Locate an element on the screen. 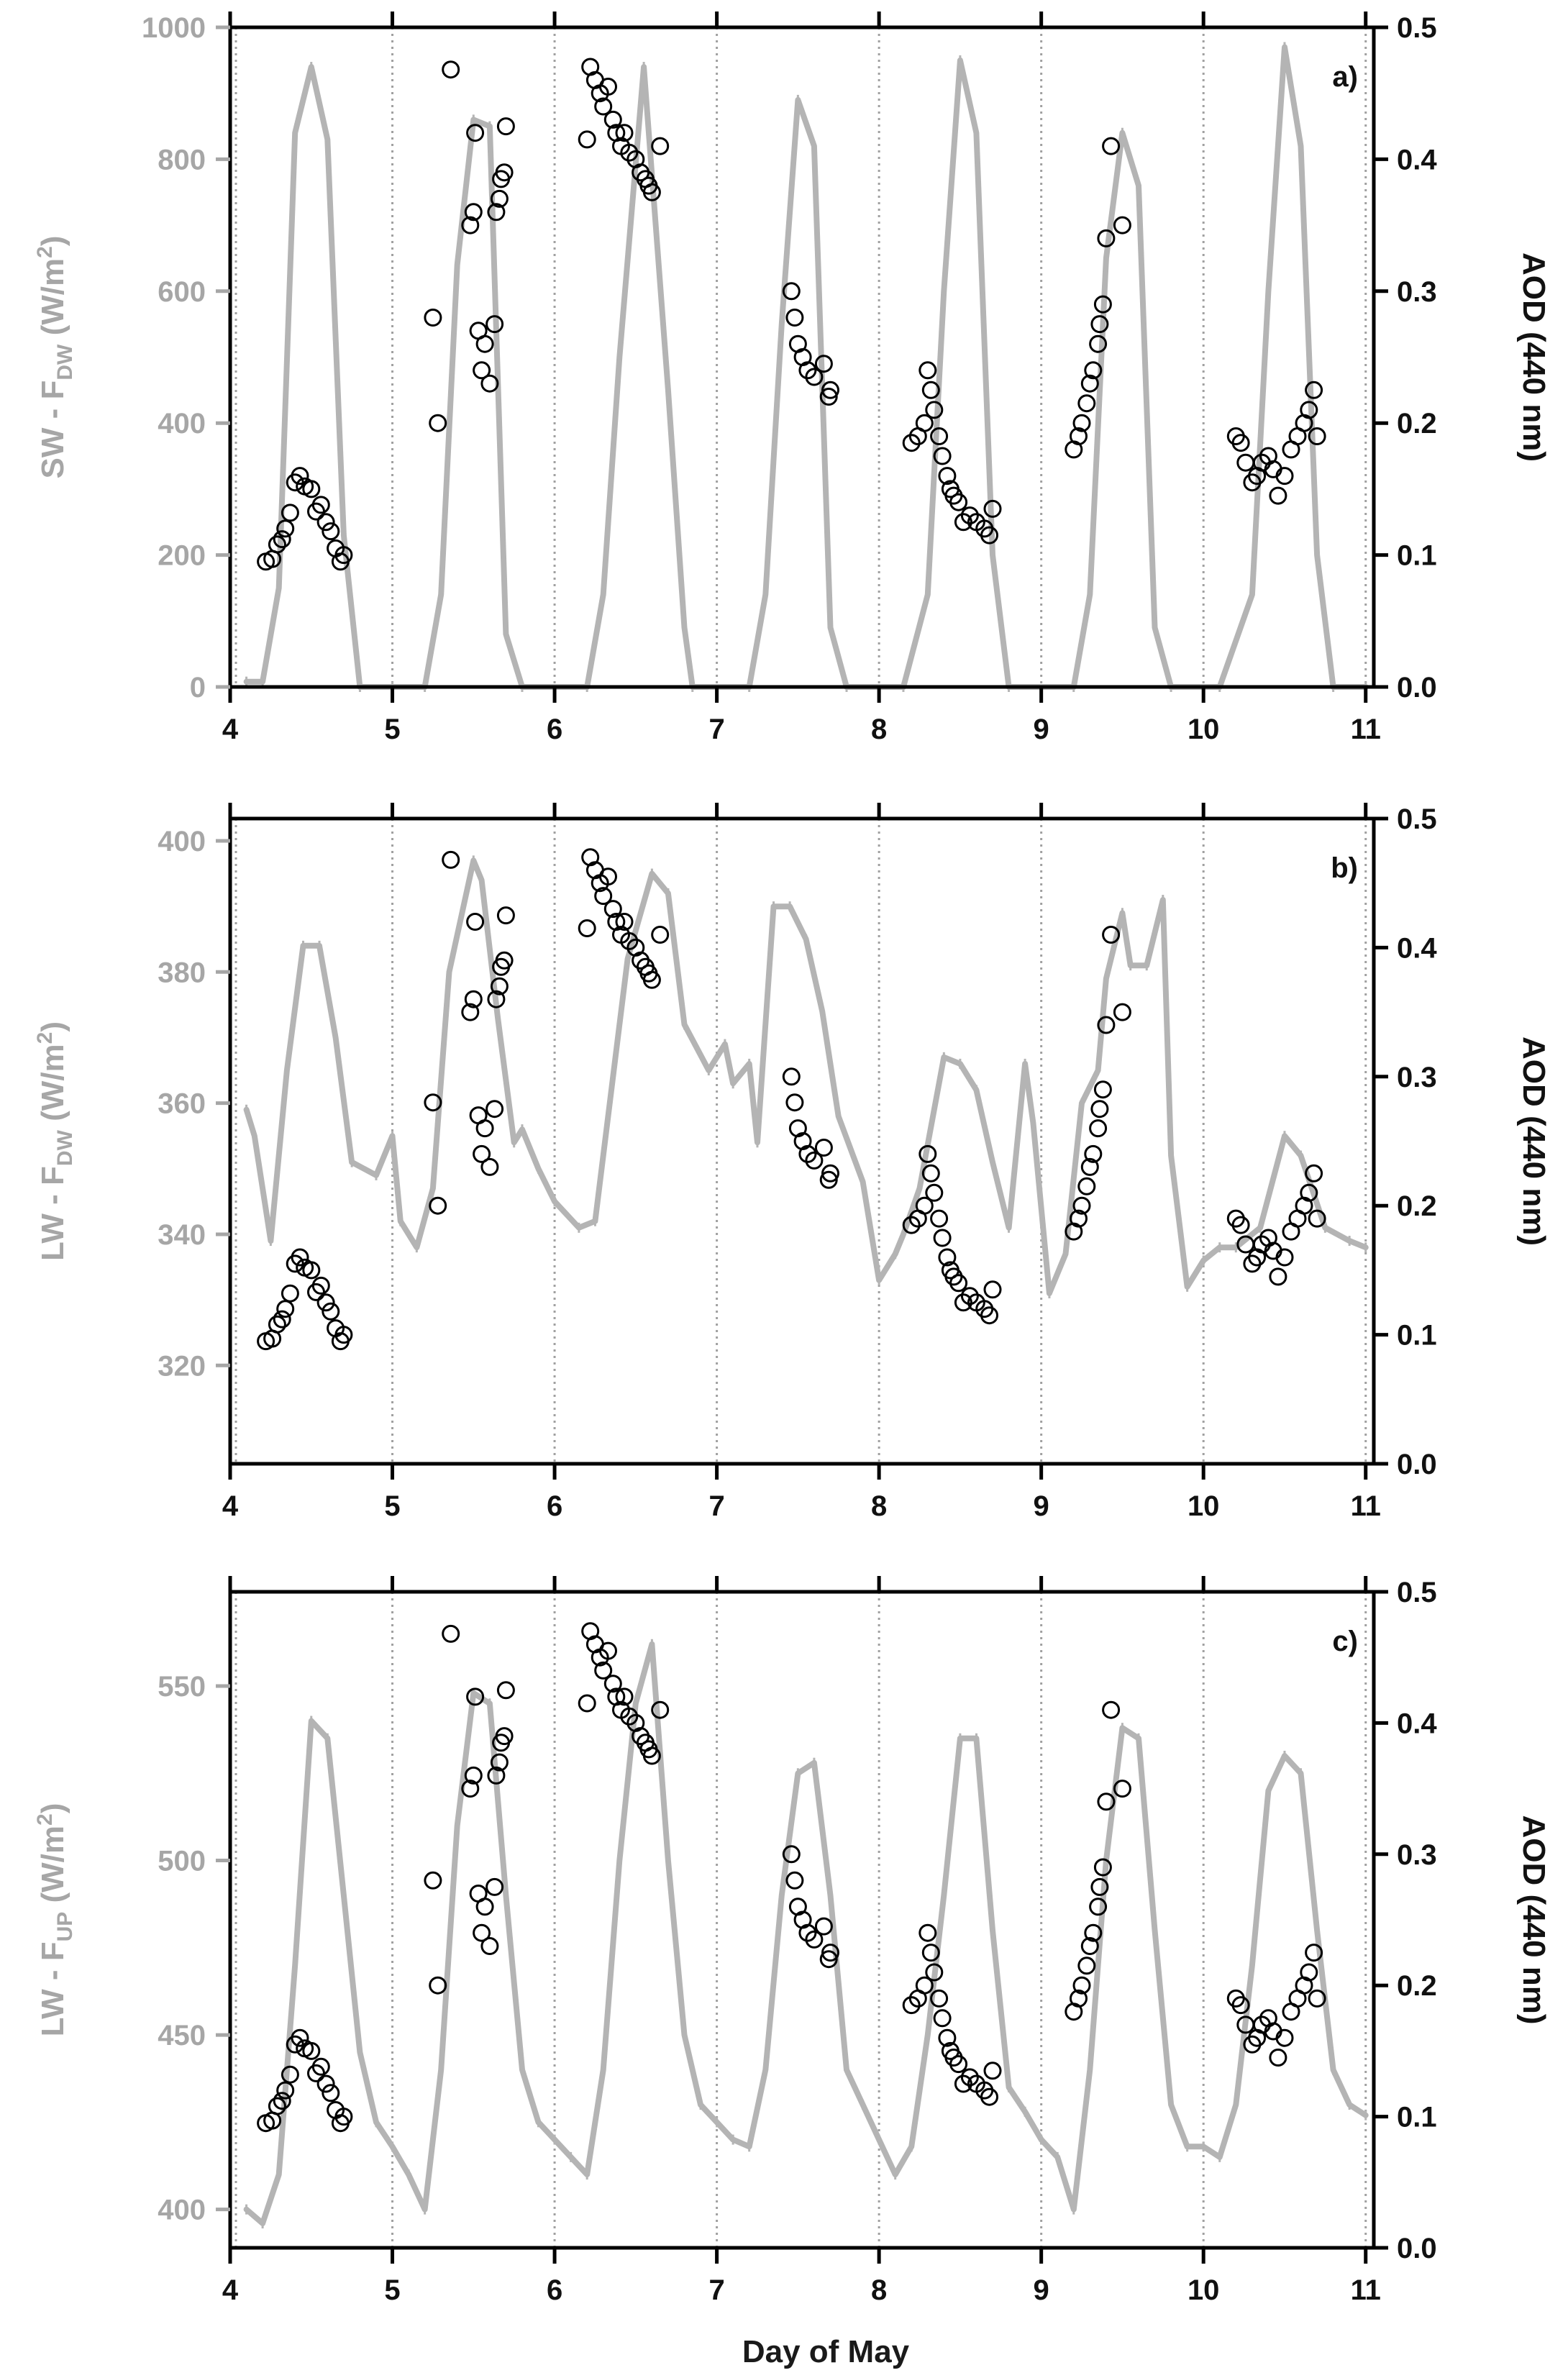 The height and width of the screenshot is (2378, 1568). panel-label: a) is located at coordinates (1345, 77).